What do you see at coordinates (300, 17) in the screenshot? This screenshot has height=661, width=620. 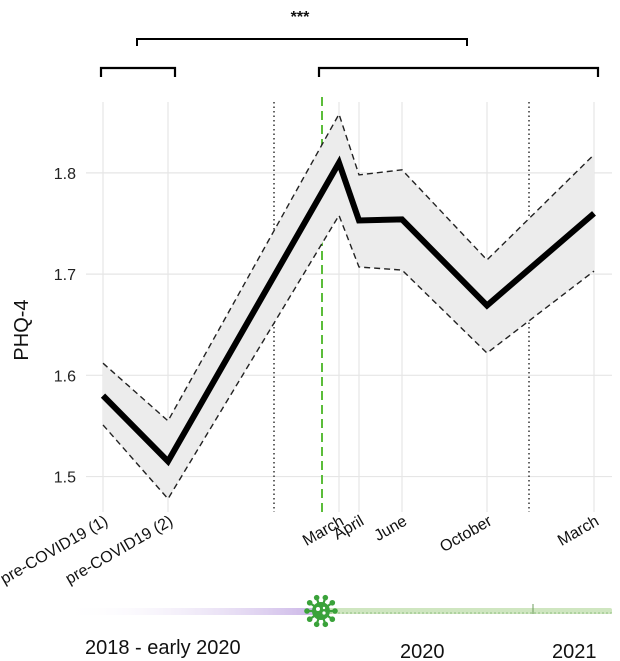 I see `significance-label: ***` at bounding box center [300, 17].